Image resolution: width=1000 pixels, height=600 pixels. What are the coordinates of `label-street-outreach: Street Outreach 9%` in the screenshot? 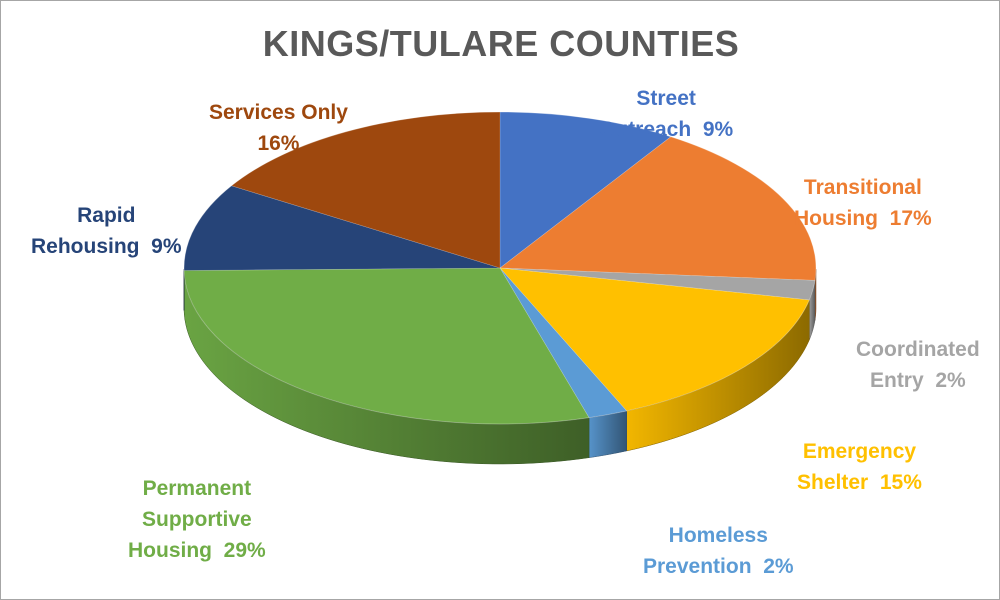 It's located at (666, 114).